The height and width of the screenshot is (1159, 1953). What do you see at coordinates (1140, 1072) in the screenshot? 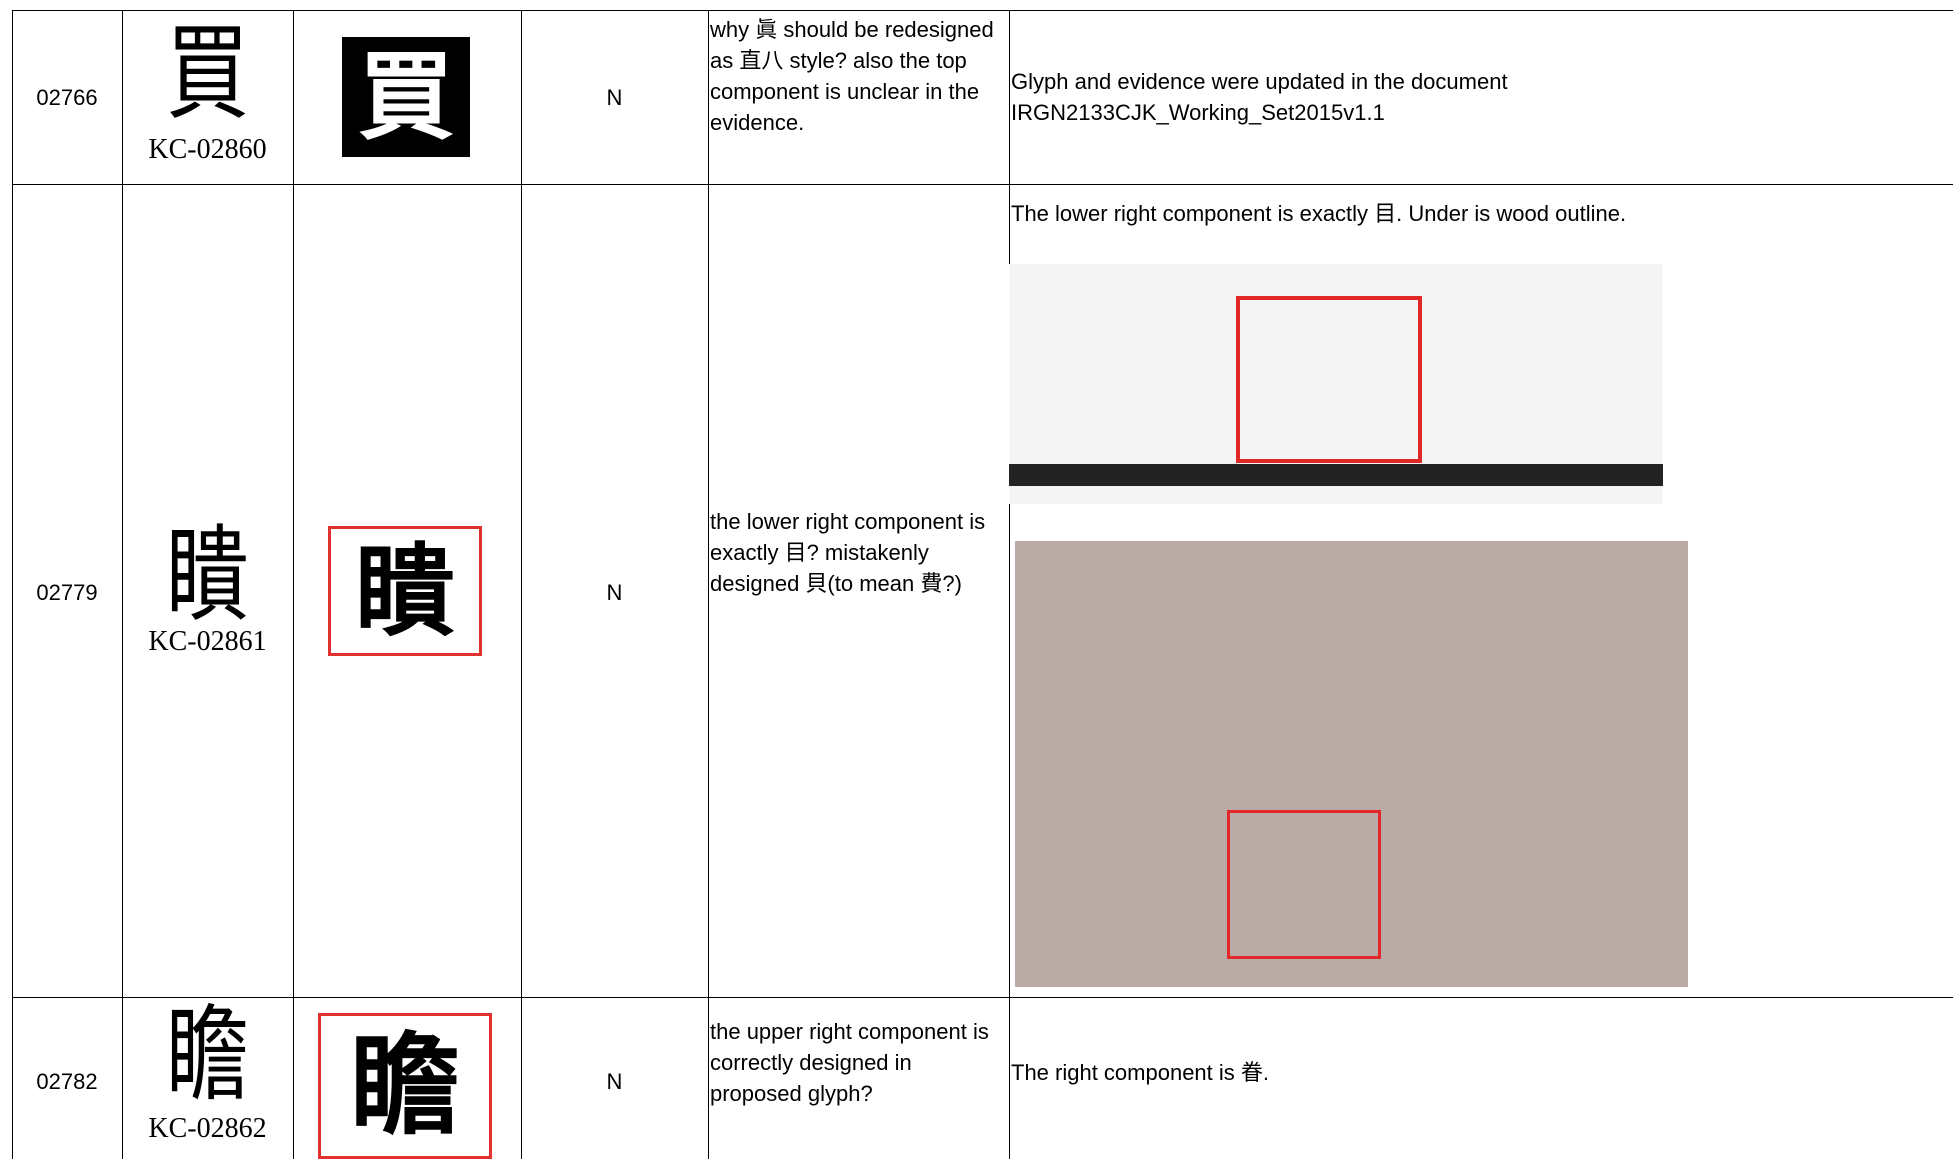
I see `response: The right component is 眷.` at bounding box center [1140, 1072].